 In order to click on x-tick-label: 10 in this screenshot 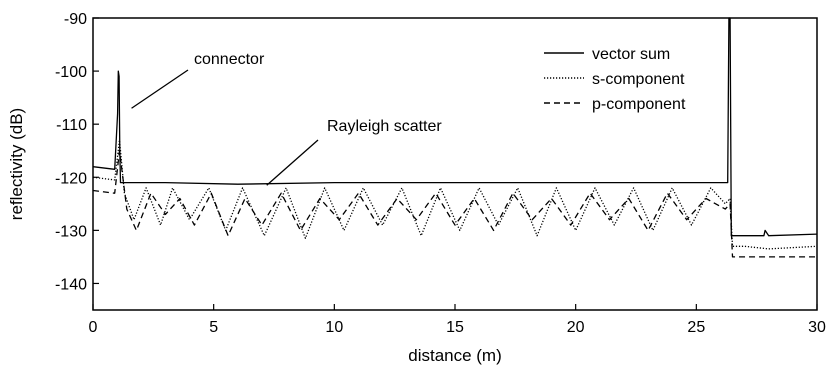, I will do `click(334, 327)`.